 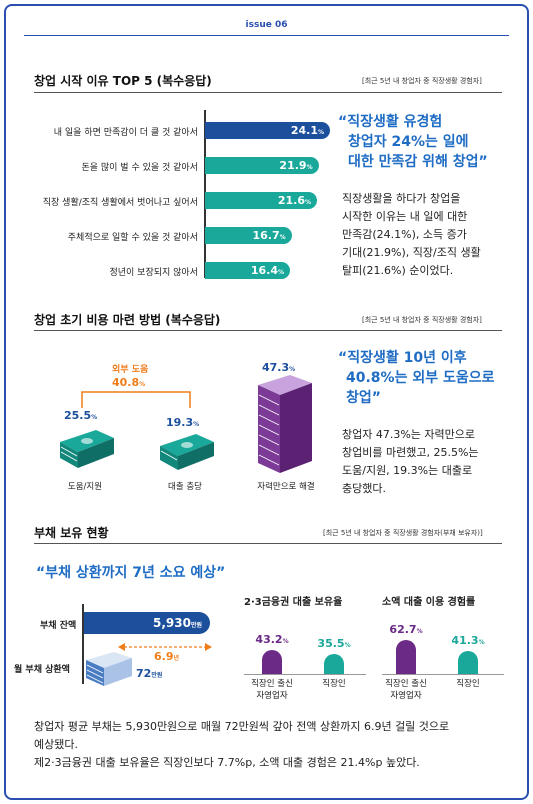 I want to click on section2-quote: “직장생활 10년 이후 40.8%는 외부 도움으로 창업”, so click(x=430, y=378).